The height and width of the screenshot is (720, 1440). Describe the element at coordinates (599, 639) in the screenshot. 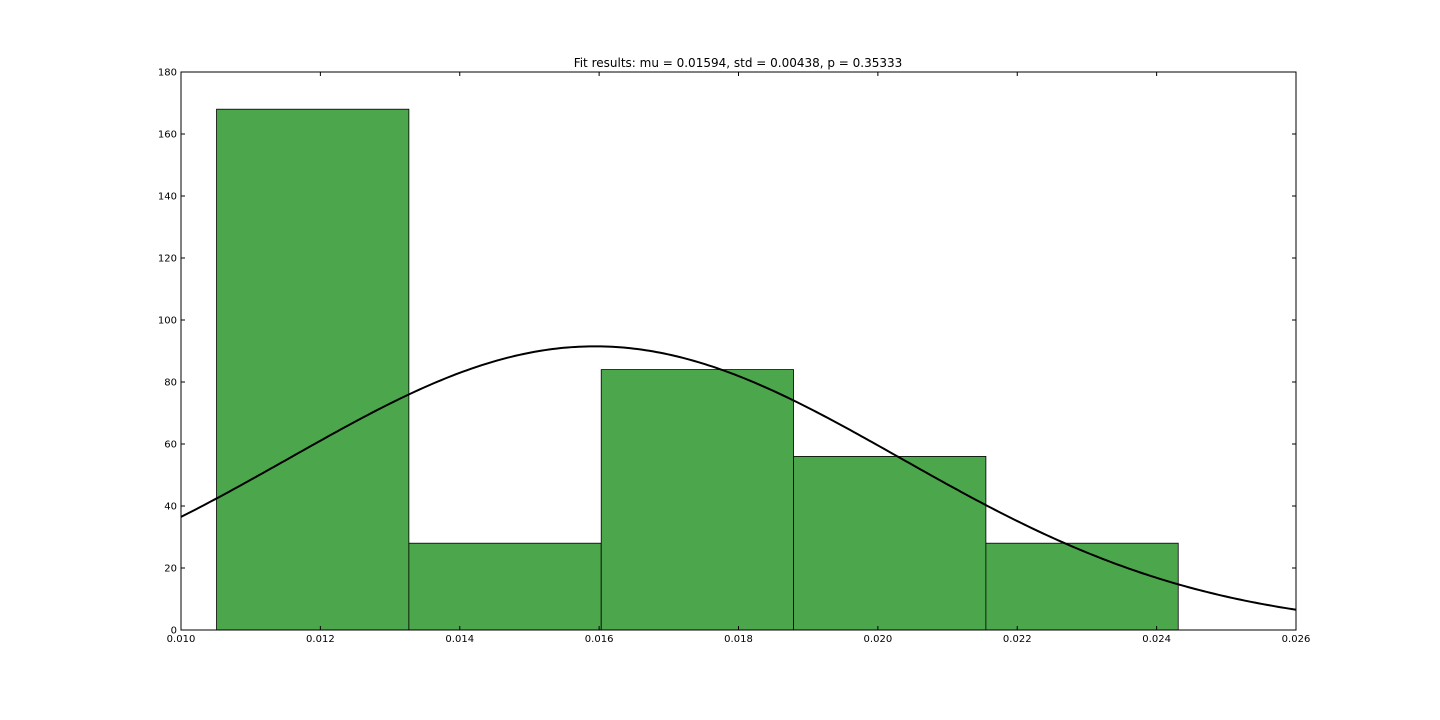

I see `x-tick-label: 0.016` at that location.